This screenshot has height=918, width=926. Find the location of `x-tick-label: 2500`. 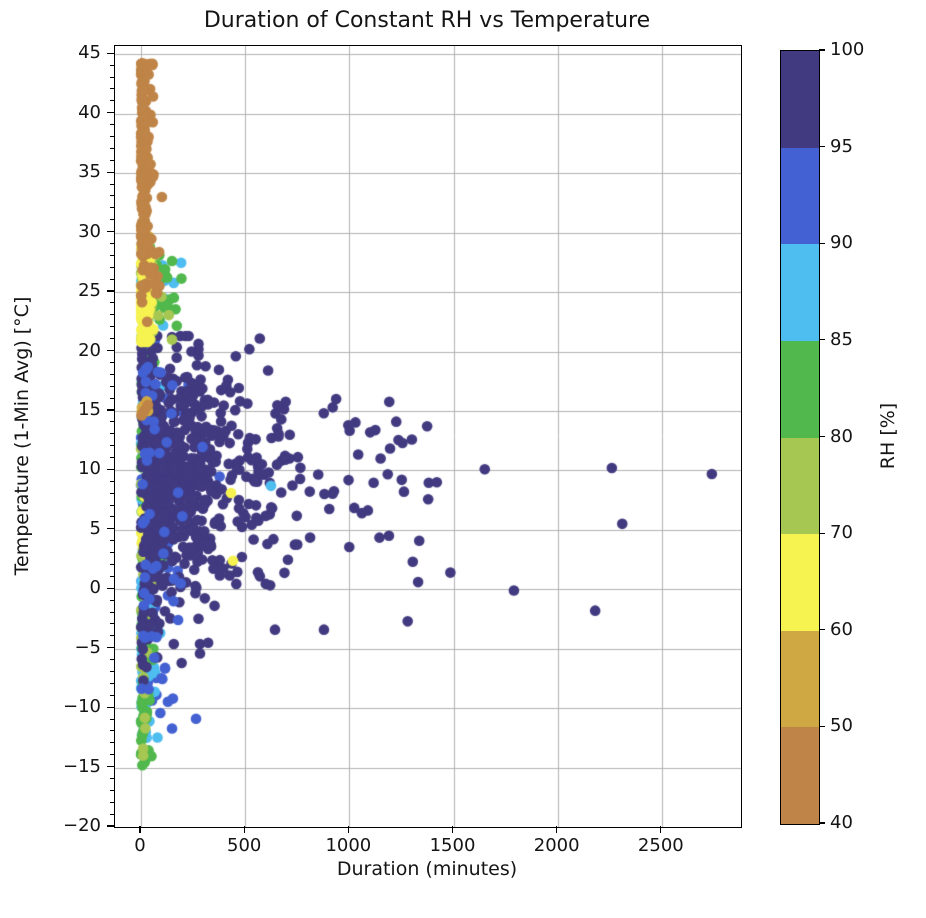

x-tick-label: 2500 is located at coordinates (660, 845).